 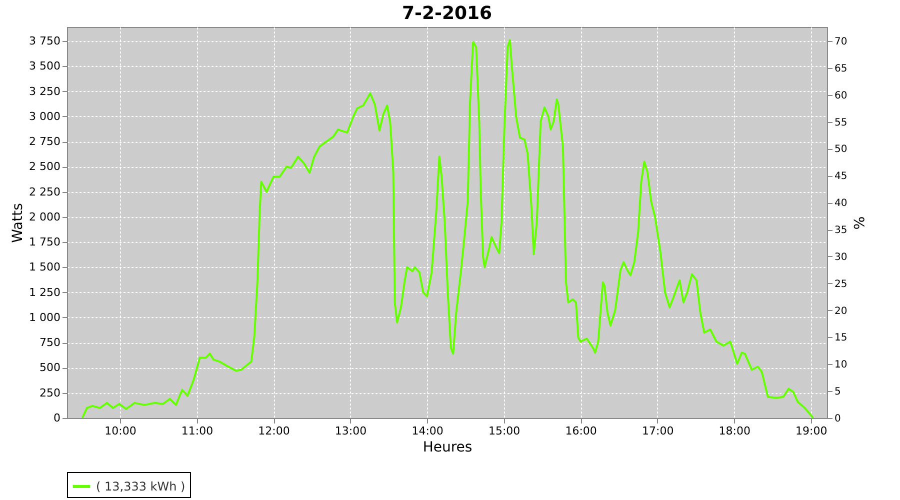 I want to click on y2-tick-label: 70, so click(x=841, y=42).